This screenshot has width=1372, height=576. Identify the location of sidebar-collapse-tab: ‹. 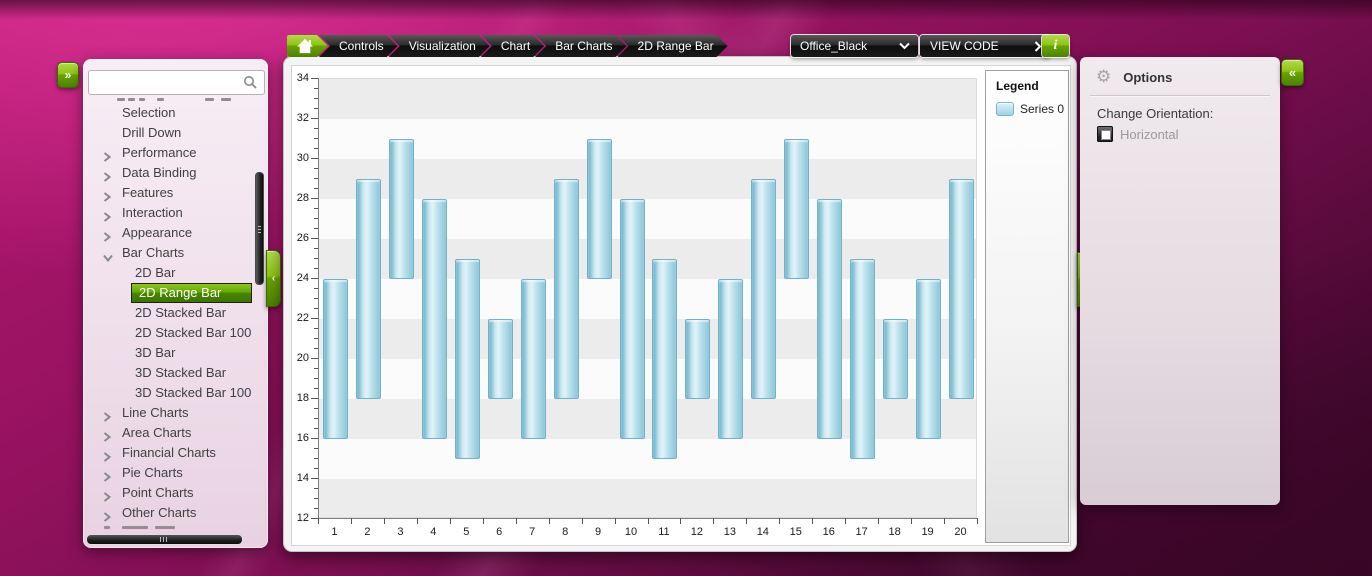
(273, 278).